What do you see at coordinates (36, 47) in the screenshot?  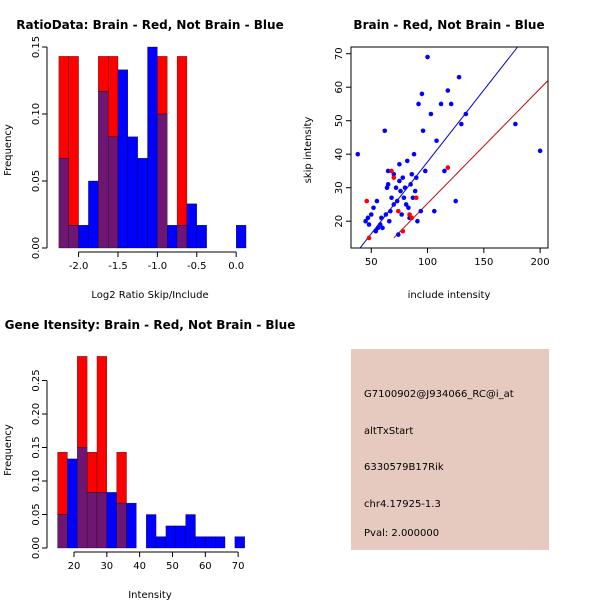 I see `ratio-y-tick-label: 0.15` at bounding box center [36, 47].